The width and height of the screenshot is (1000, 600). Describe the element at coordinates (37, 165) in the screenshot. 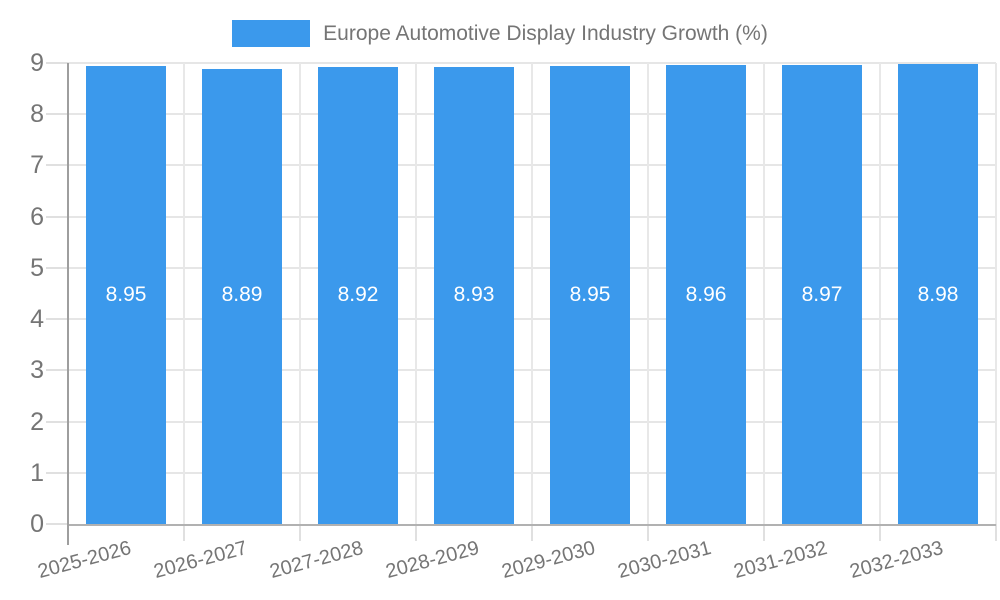

I see `y-tick-label: 7` at that location.